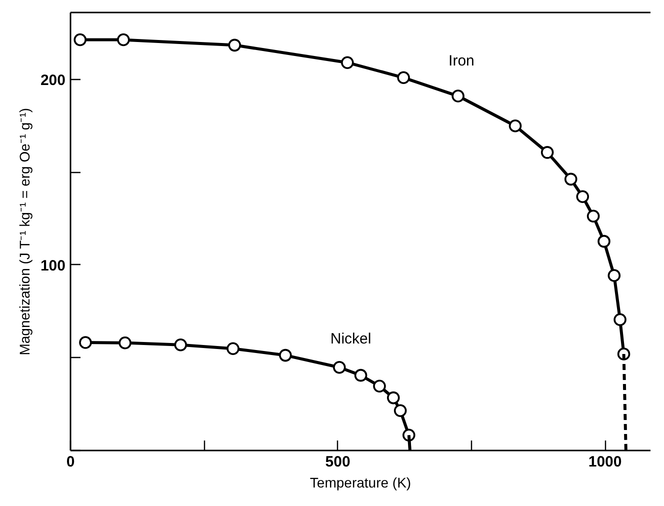  Describe the element at coordinates (351, 339) in the screenshot. I see `series-label: Nickel` at that location.